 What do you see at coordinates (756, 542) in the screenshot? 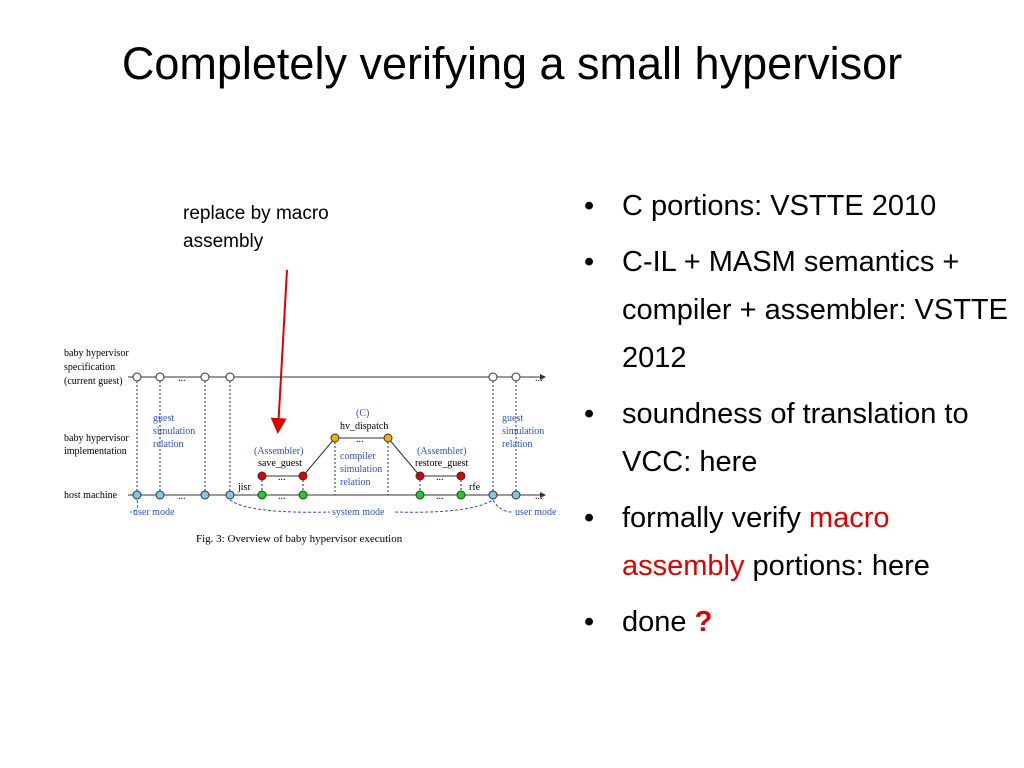
I see `bullet-text: macro assembly` at bounding box center [756, 542].